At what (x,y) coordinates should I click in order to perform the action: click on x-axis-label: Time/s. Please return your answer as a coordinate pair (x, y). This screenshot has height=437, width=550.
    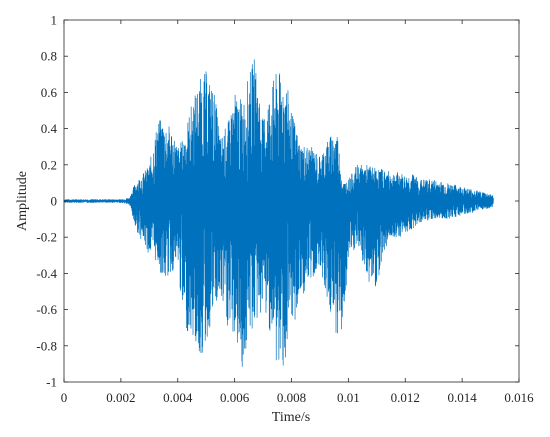
    Looking at the image, I should click on (291, 417).